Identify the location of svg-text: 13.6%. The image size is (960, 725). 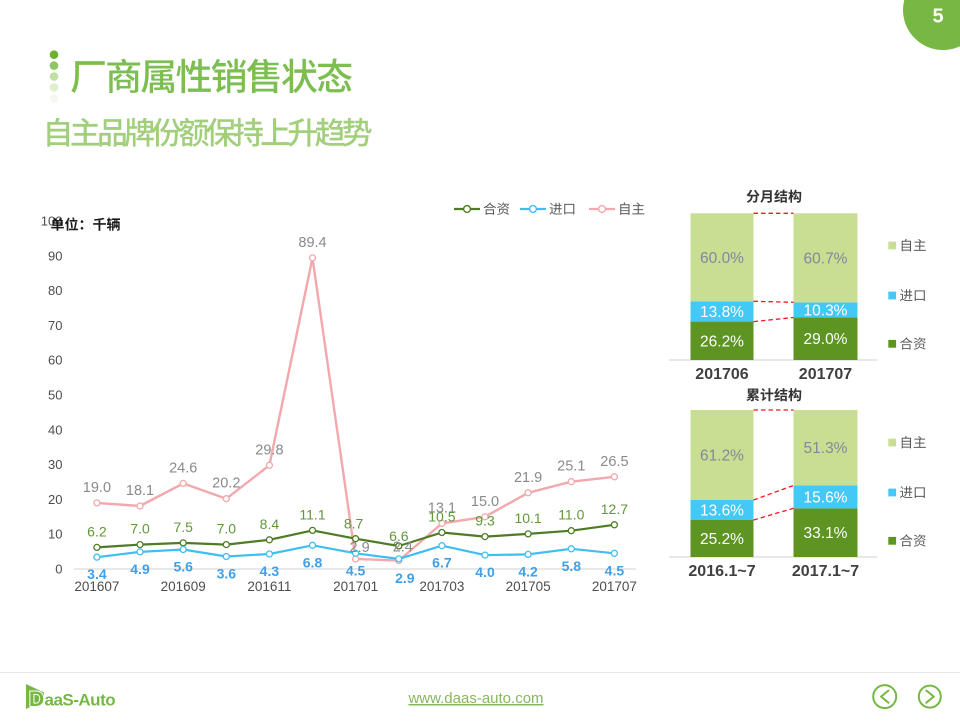
(722, 511).